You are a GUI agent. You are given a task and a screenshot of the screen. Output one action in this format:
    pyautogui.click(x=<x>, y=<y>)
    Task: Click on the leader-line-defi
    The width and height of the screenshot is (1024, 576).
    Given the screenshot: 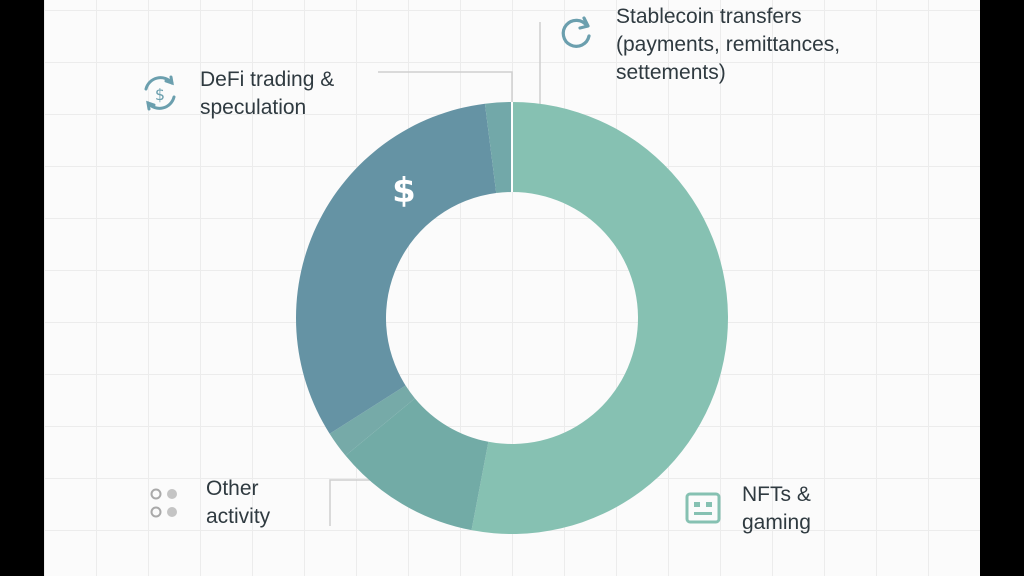 What is the action you would take?
    pyautogui.click(x=445, y=87)
    